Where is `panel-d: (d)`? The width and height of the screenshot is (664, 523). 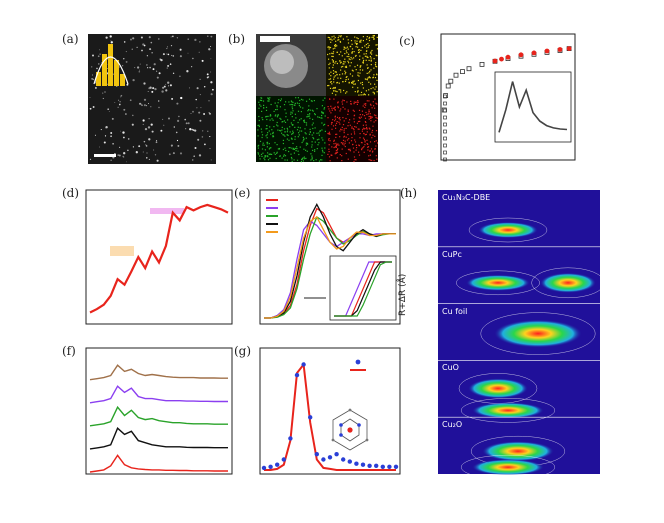 panel-d: (d) is located at coordinates (149, 261).